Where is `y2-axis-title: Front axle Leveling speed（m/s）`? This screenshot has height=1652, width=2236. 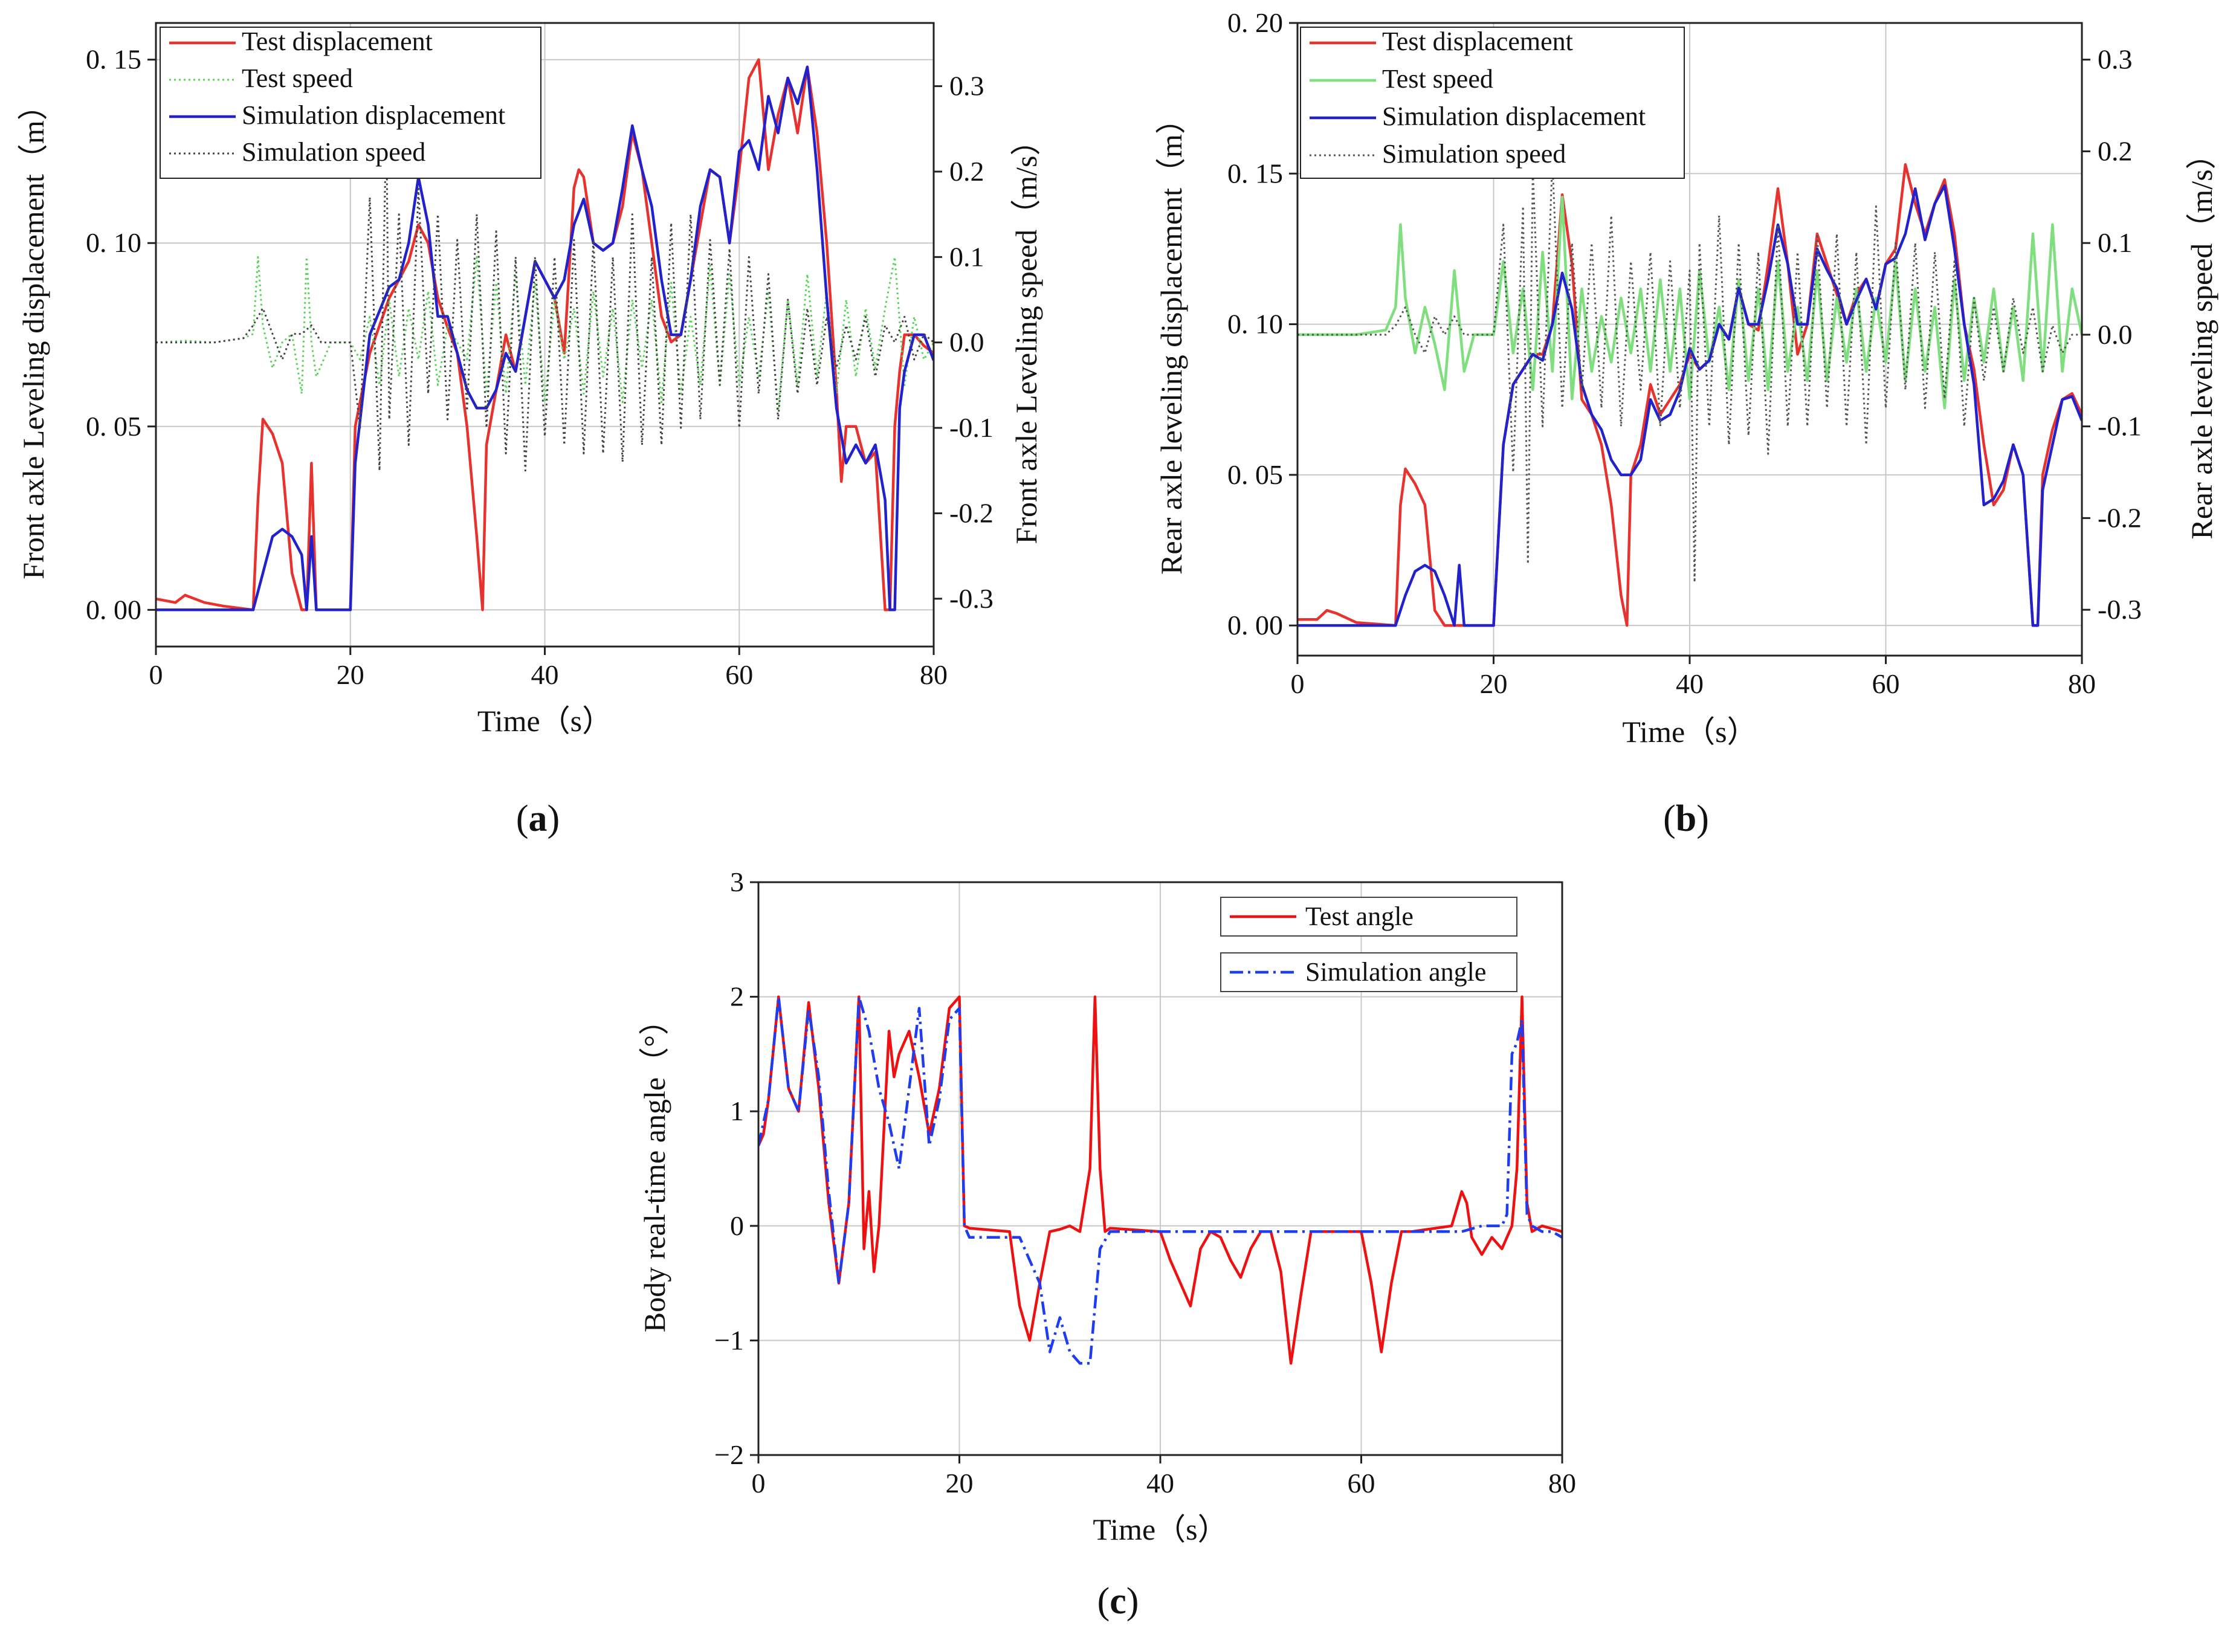
y2-axis-title: Front axle Leveling speed（m/s） is located at coordinates (1026, 335).